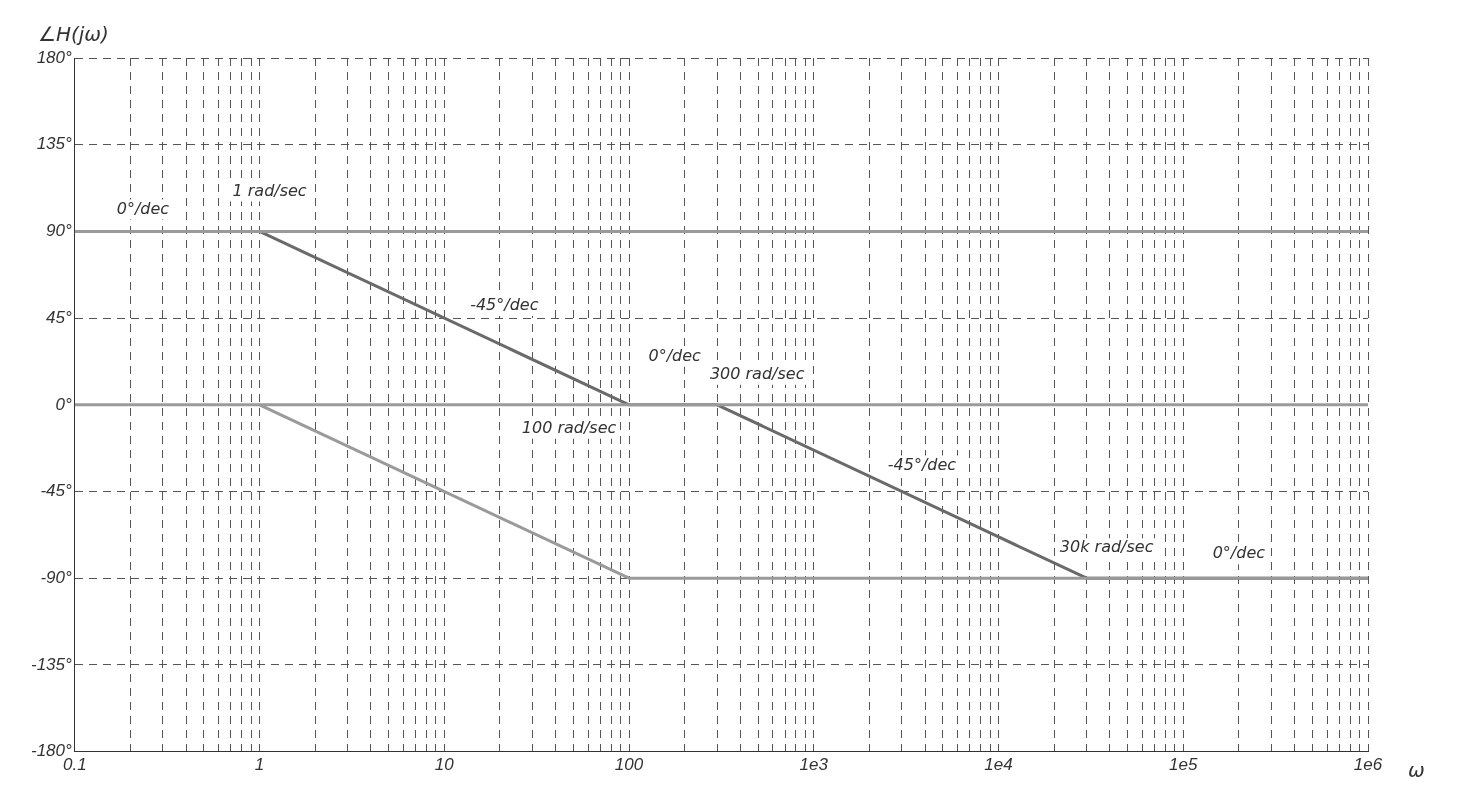 This screenshot has height=803, width=1463. I want to click on y-tick-label: -45°, so click(56, 491).